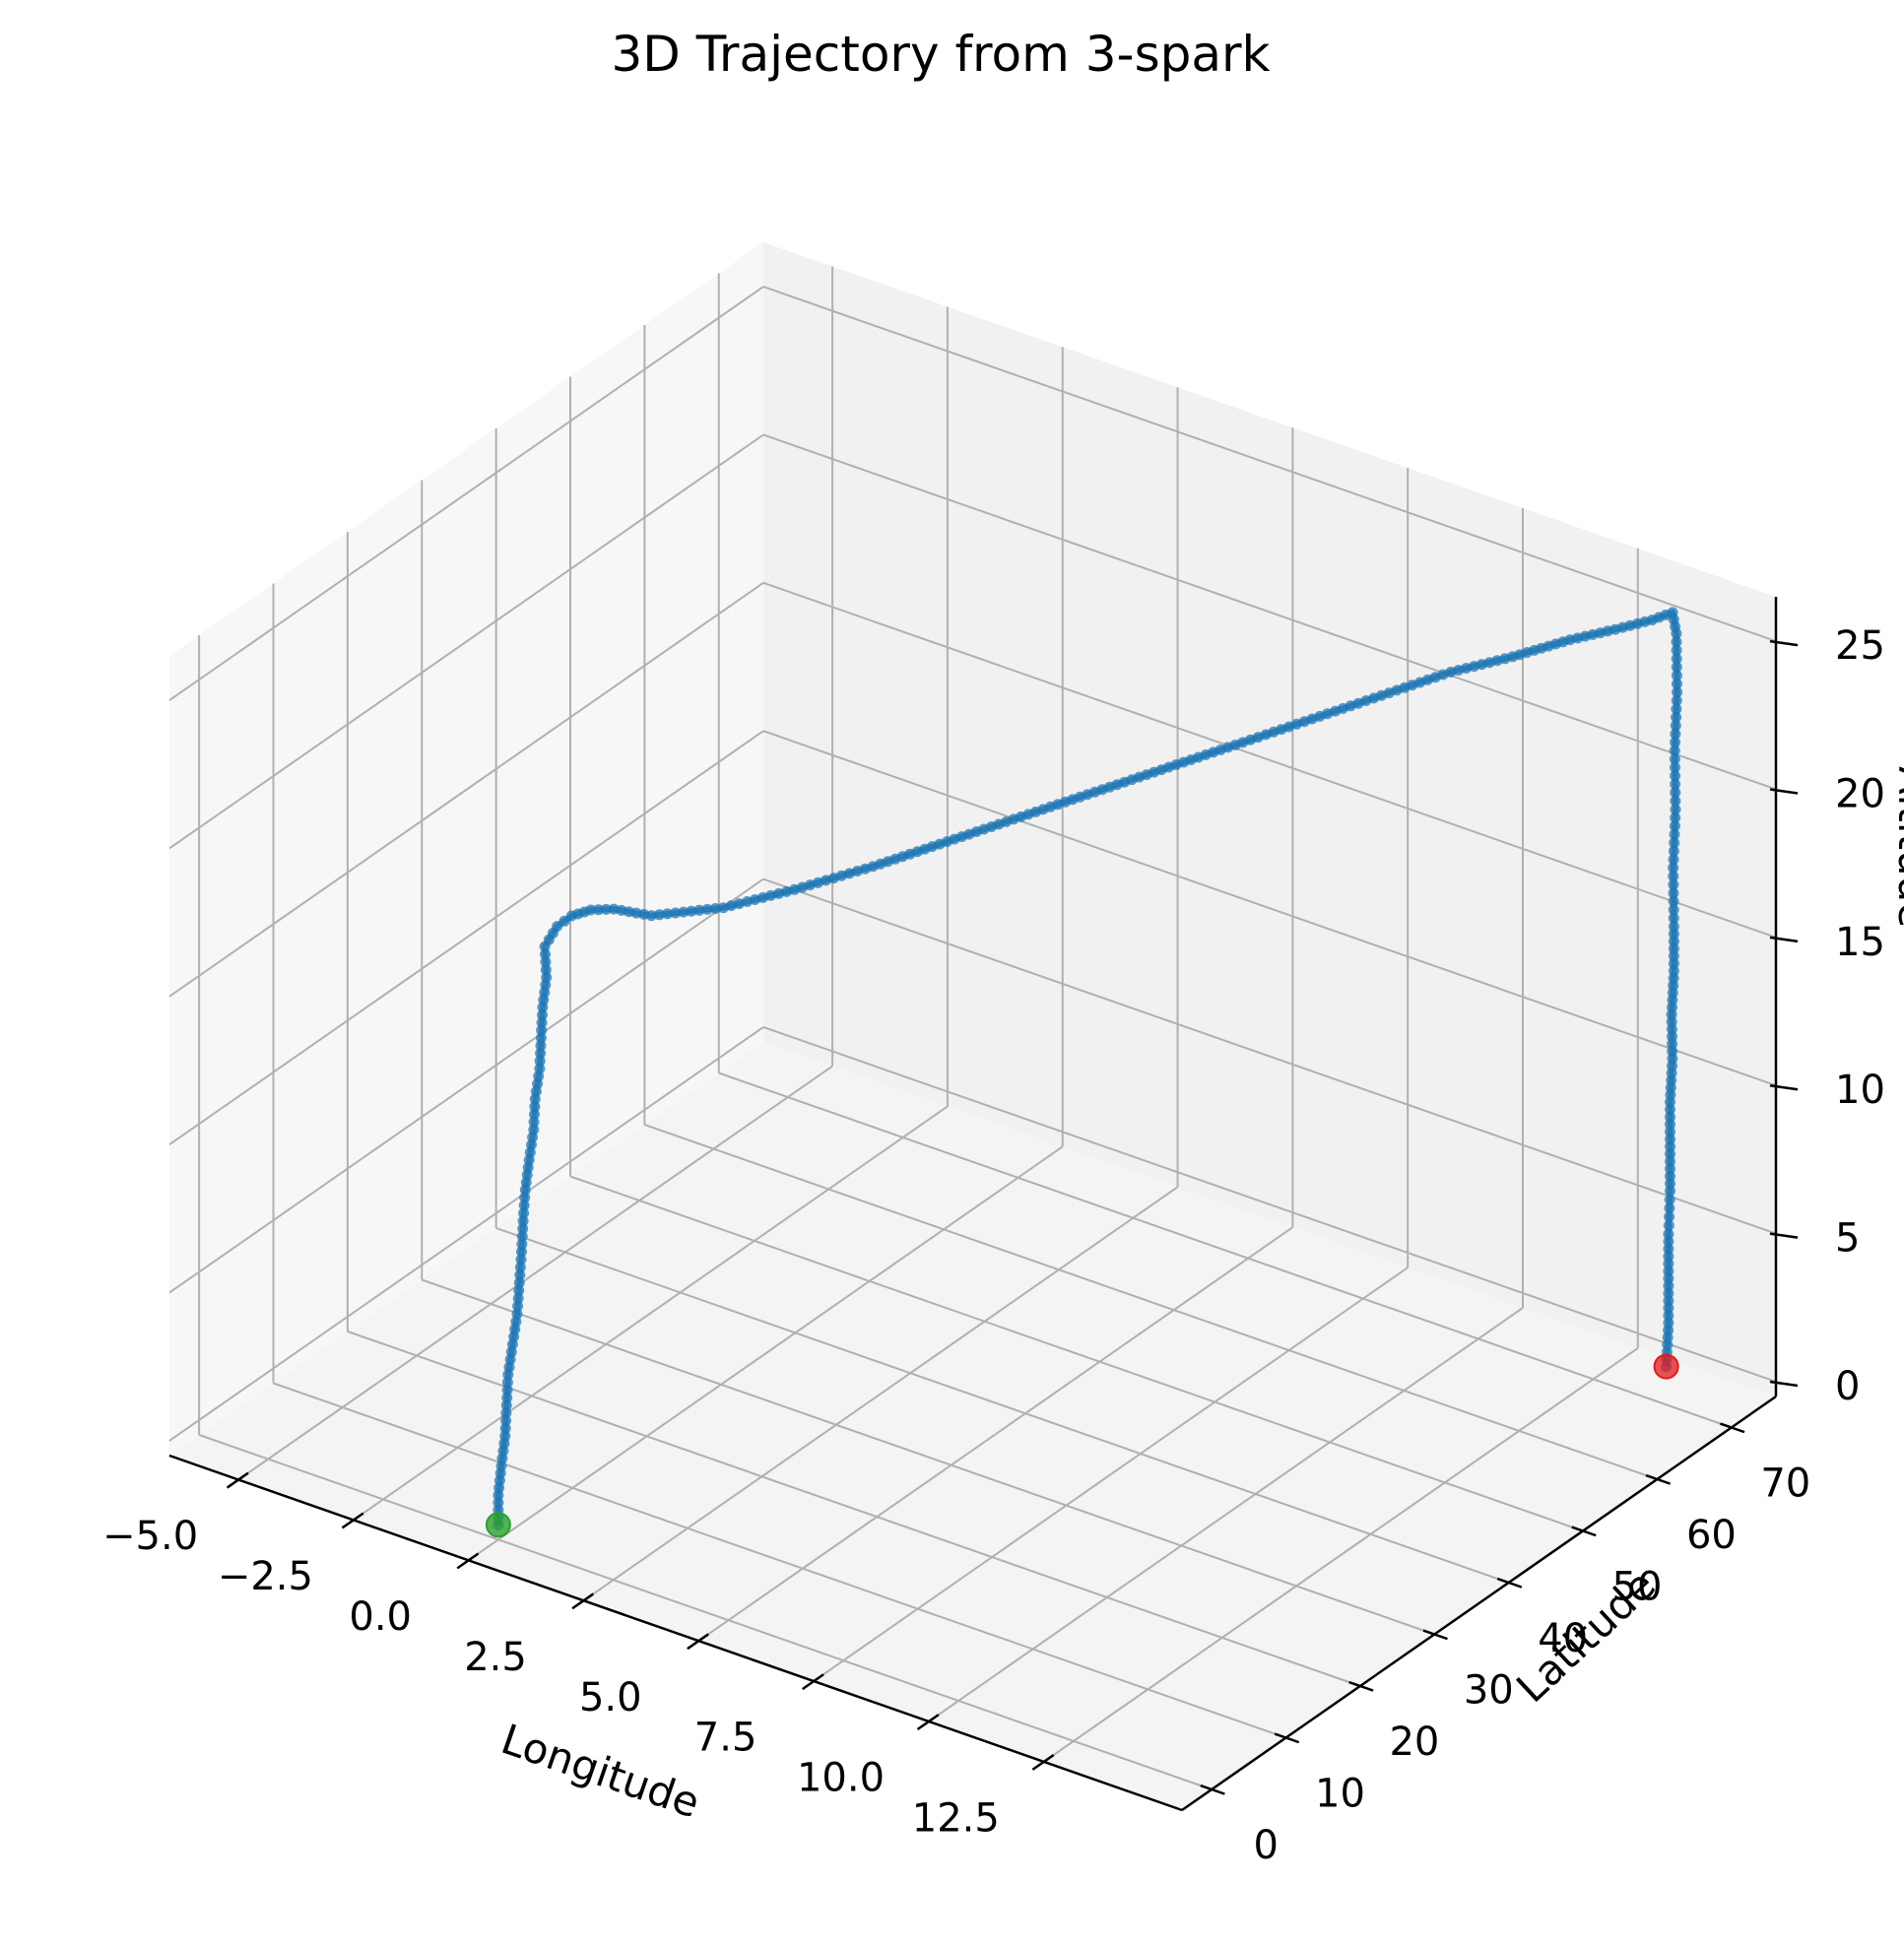 The height and width of the screenshot is (1947, 1904). Describe the element at coordinates (498, 1525) in the screenshot. I see `start-marker` at that location.